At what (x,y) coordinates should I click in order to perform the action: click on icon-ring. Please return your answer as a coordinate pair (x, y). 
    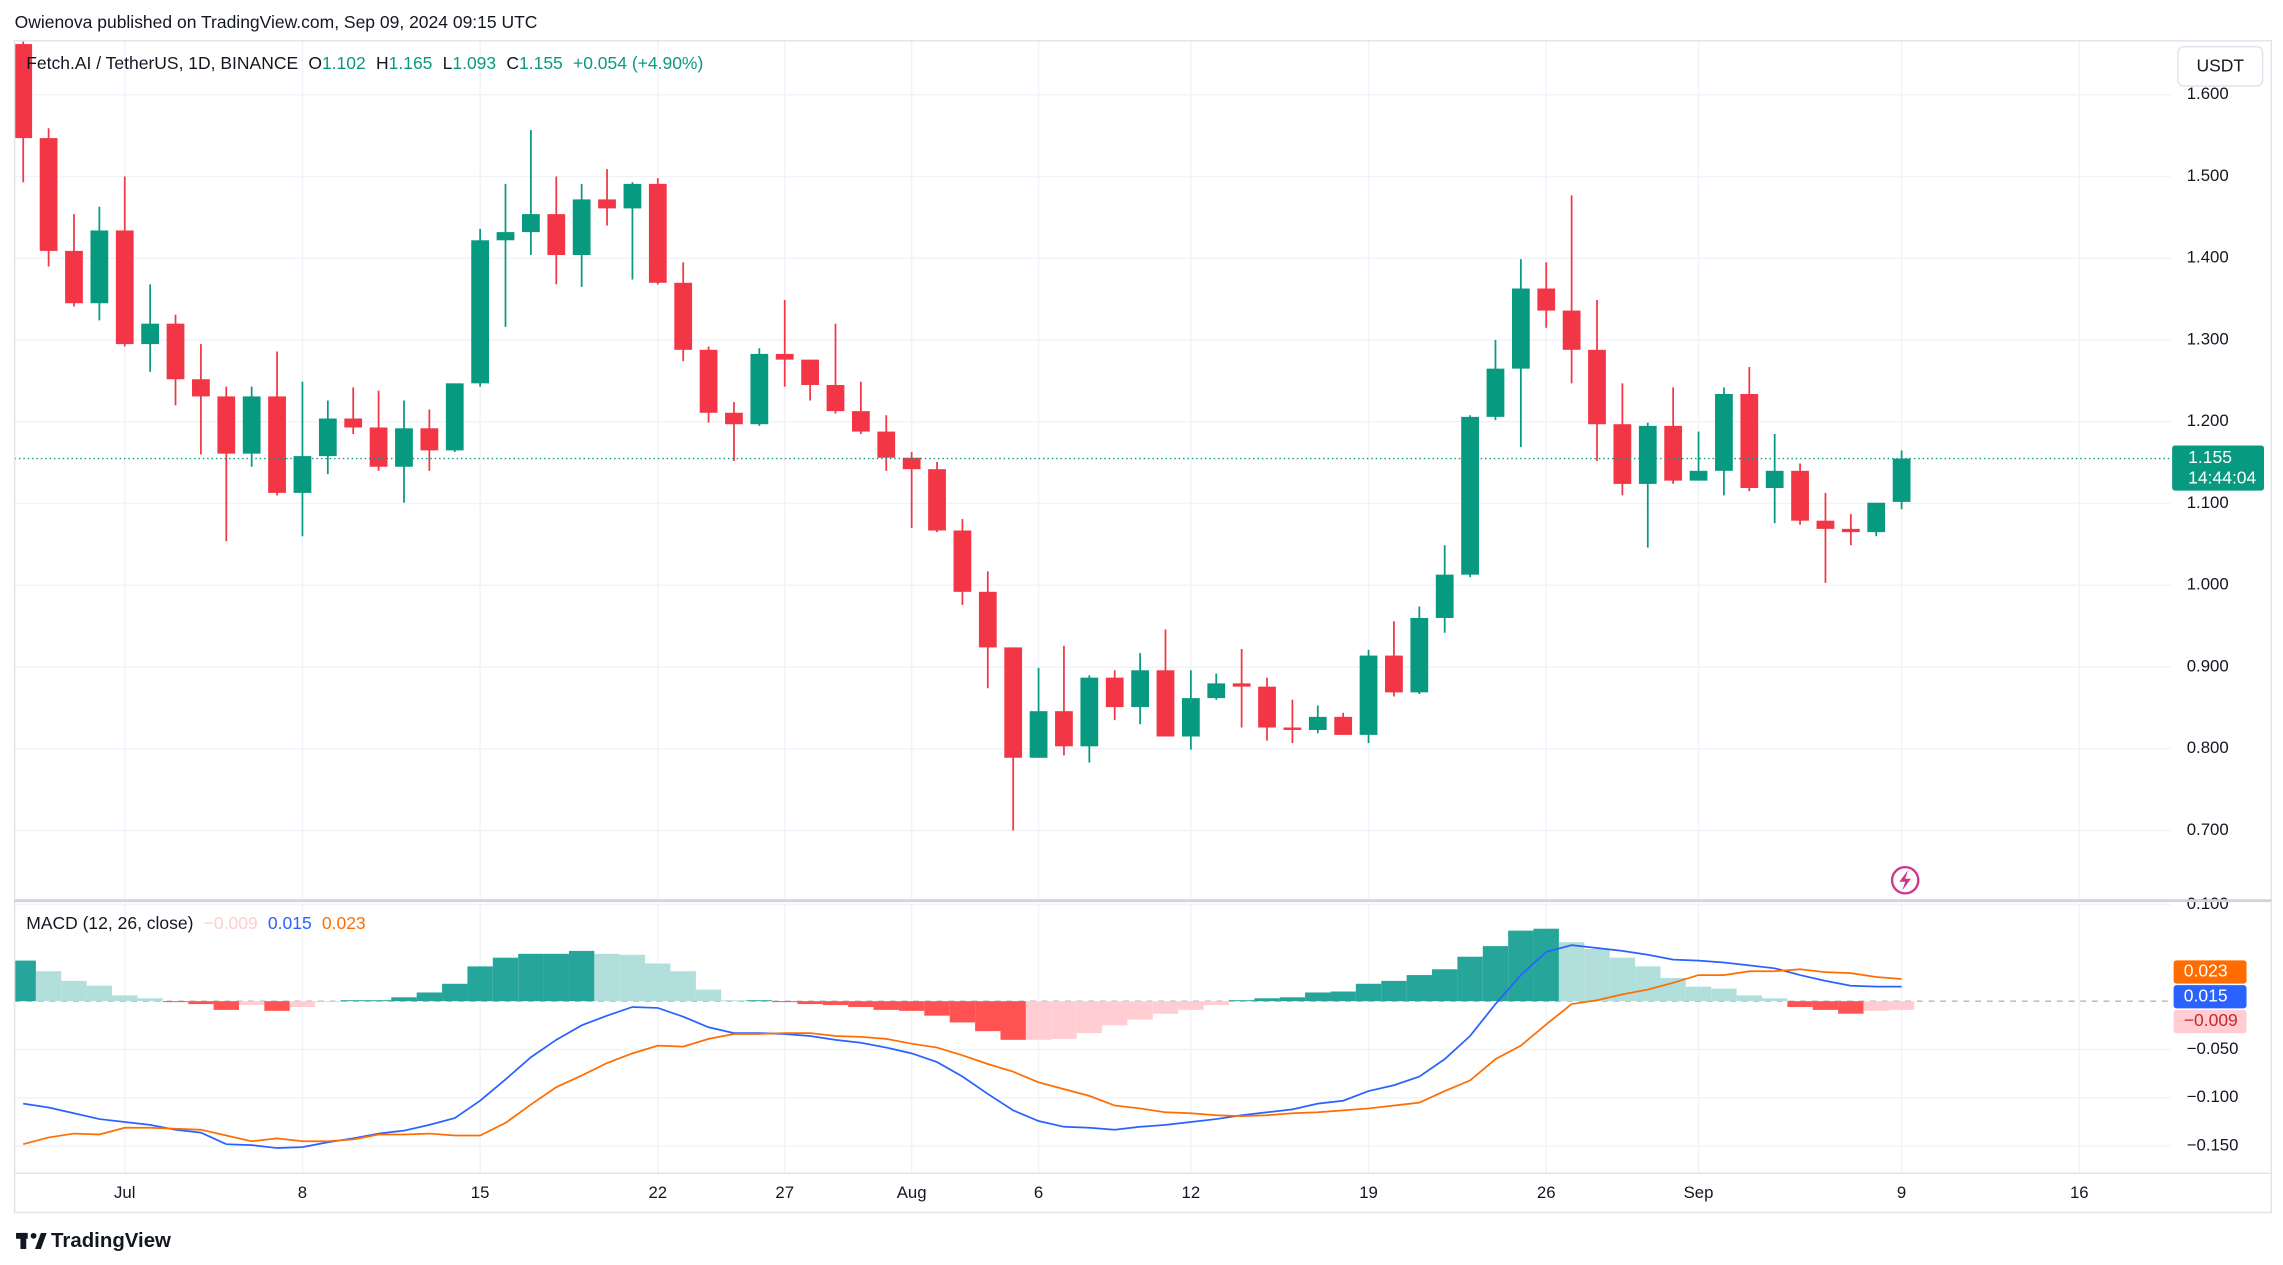
    Looking at the image, I should click on (1905, 880).